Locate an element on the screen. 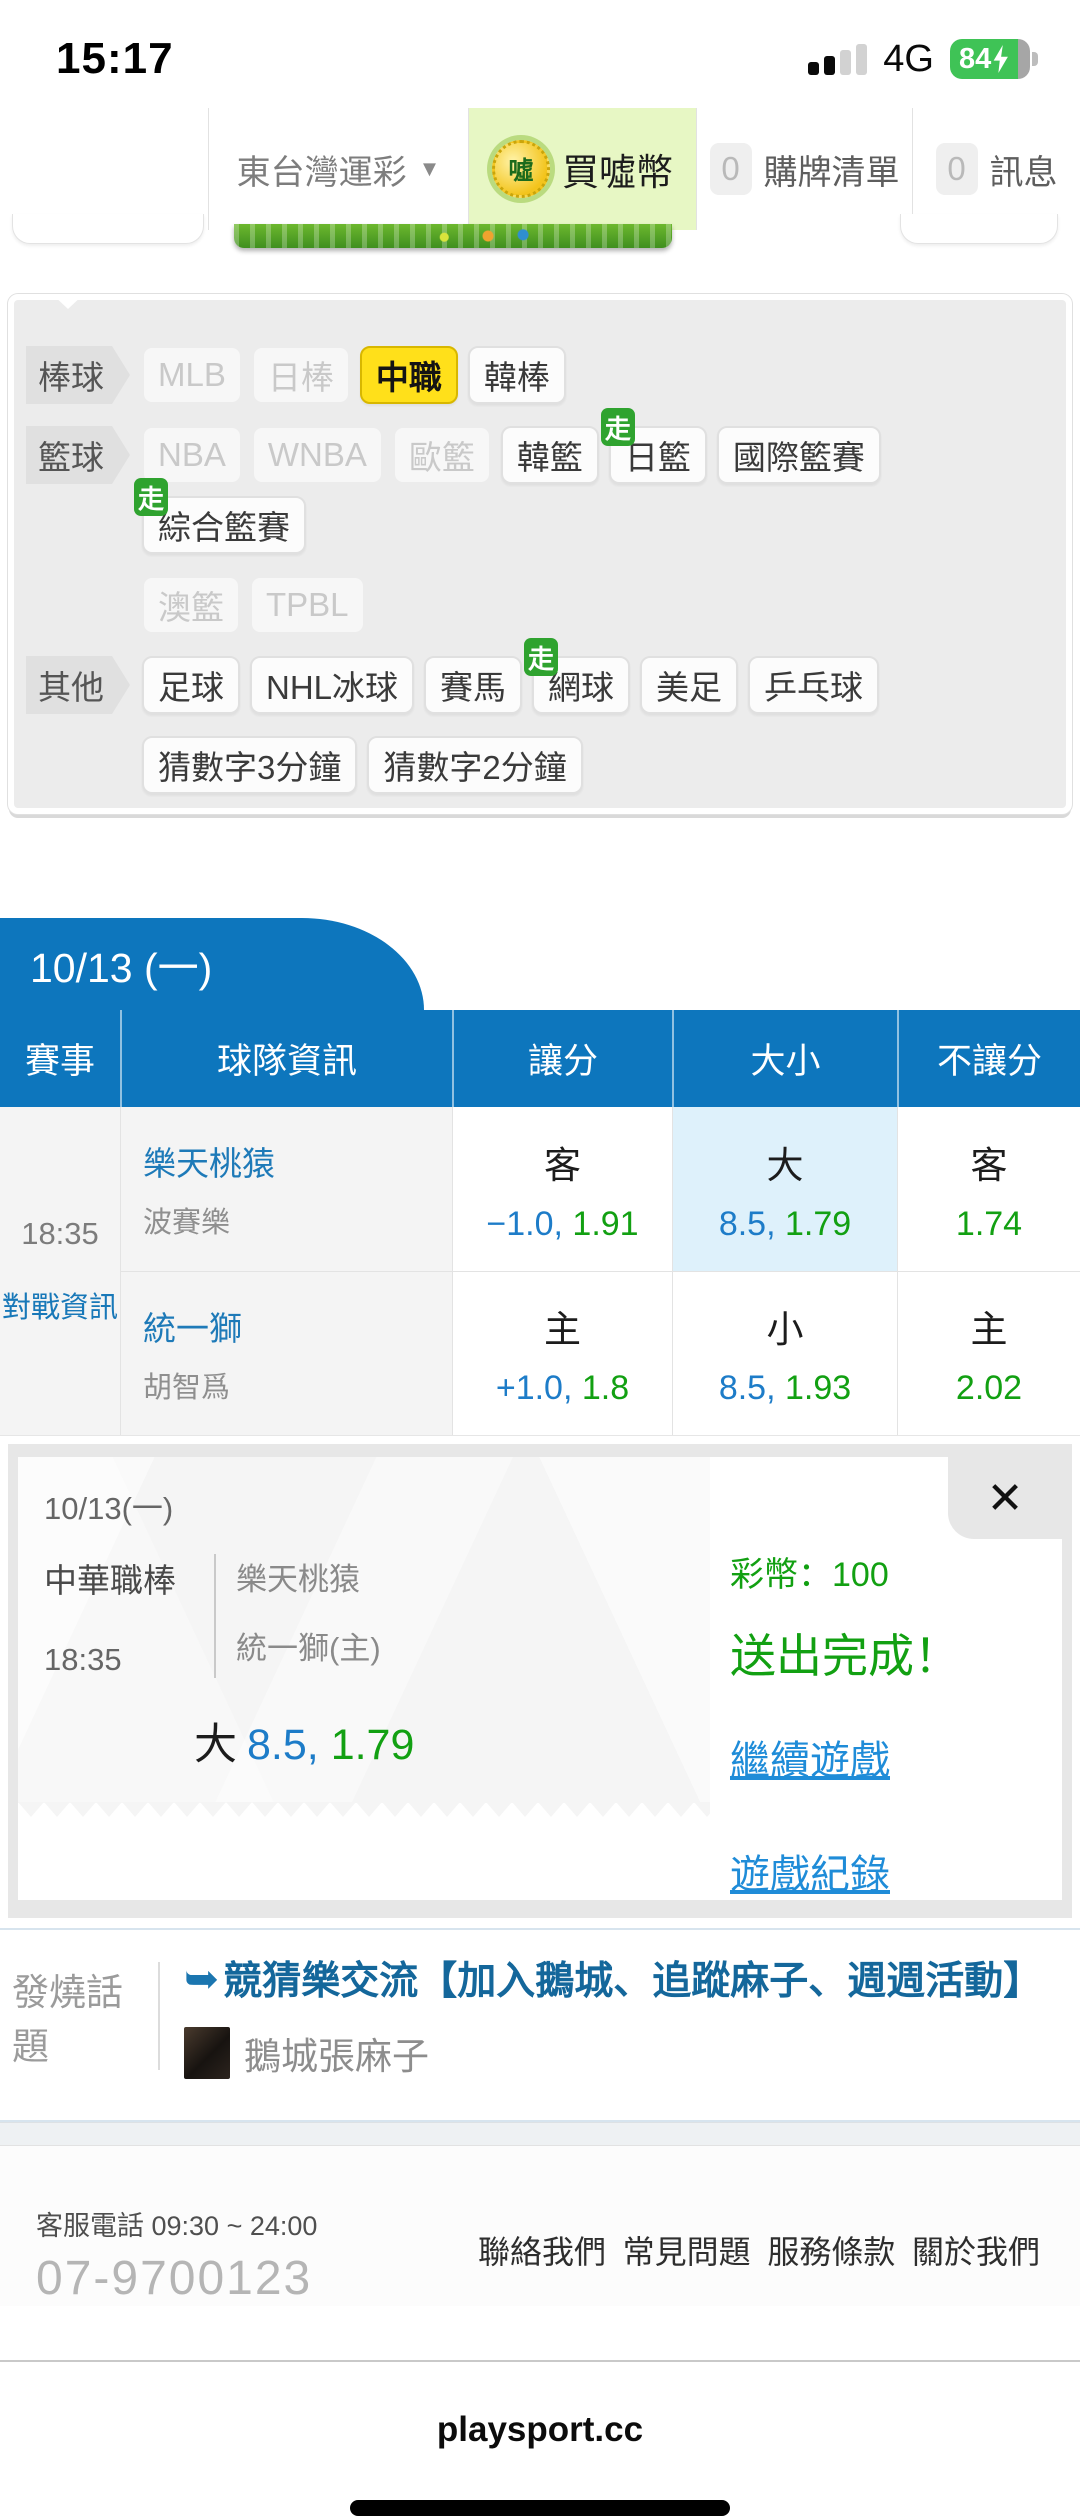 Image resolution: width=1080 pixels, height=2516 pixels. ticket-count-badge: 0 is located at coordinates (730, 169).